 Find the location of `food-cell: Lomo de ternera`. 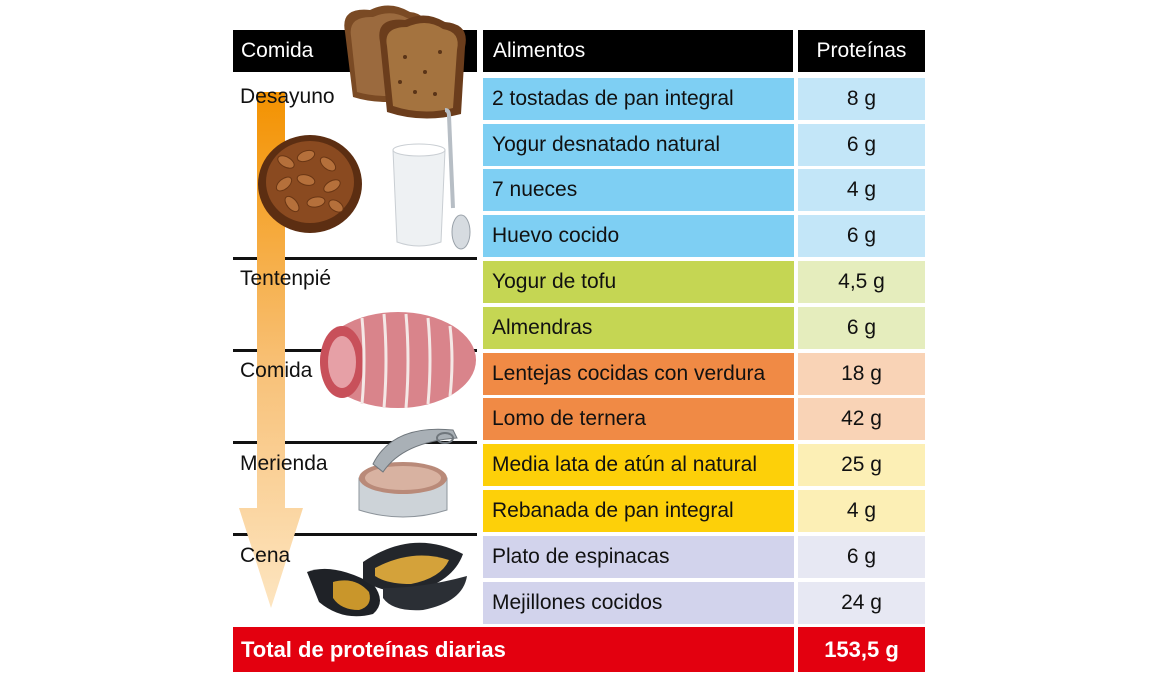

food-cell: Lomo de ternera is located at coordinates (638, 419).